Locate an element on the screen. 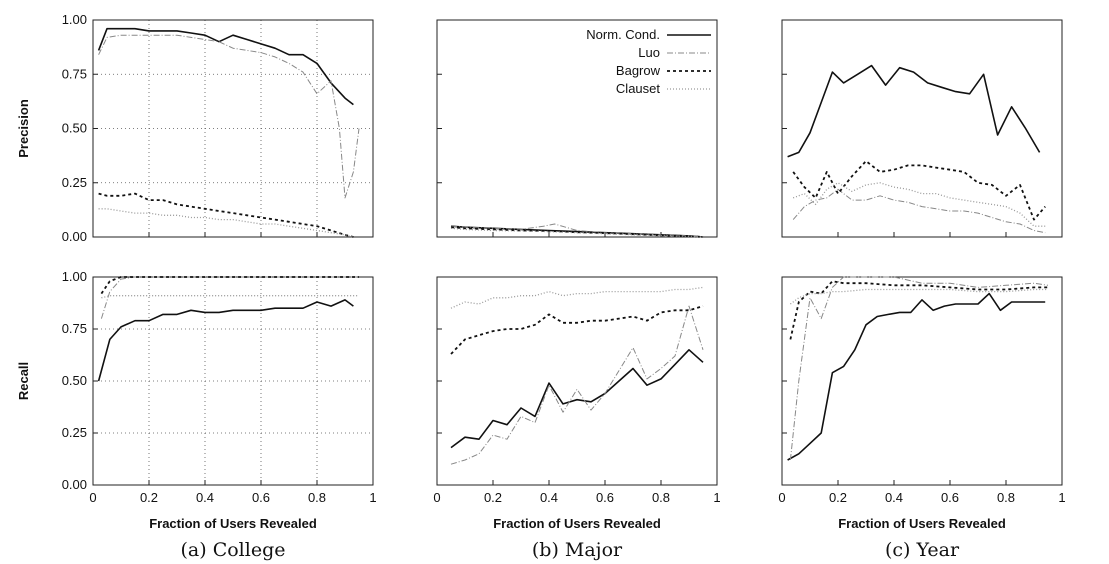  legend-label: Luo is located at coordinates (649, 52).